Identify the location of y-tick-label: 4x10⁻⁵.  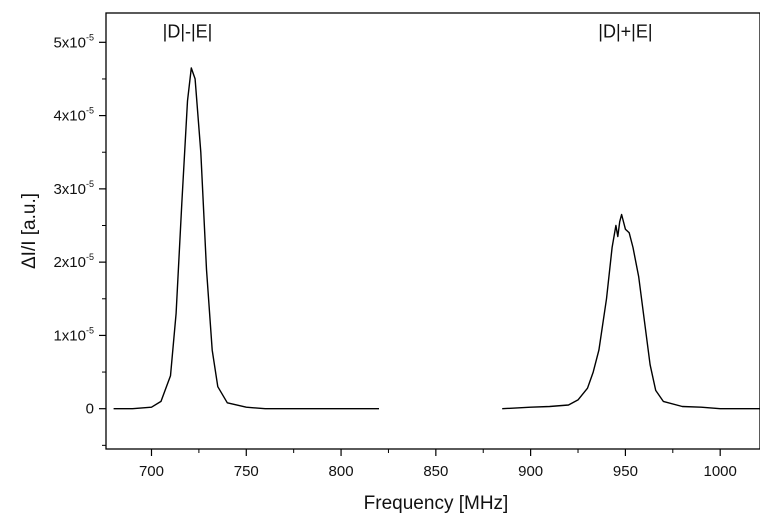
(73, 115).